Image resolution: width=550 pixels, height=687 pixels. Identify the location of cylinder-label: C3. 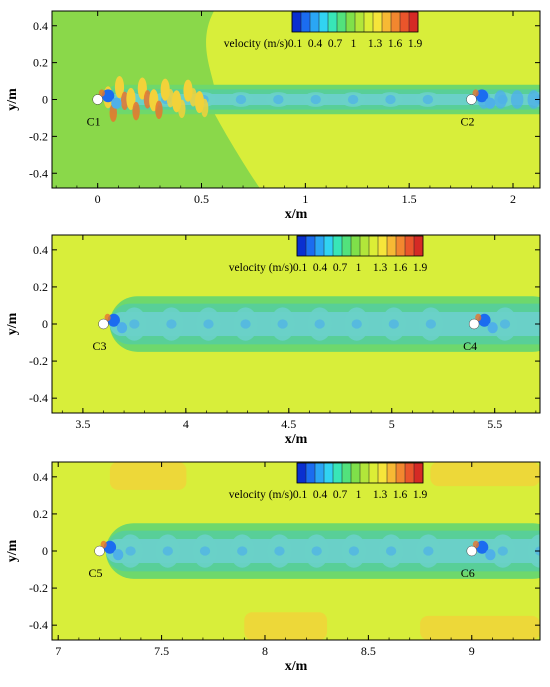
(99, 346).